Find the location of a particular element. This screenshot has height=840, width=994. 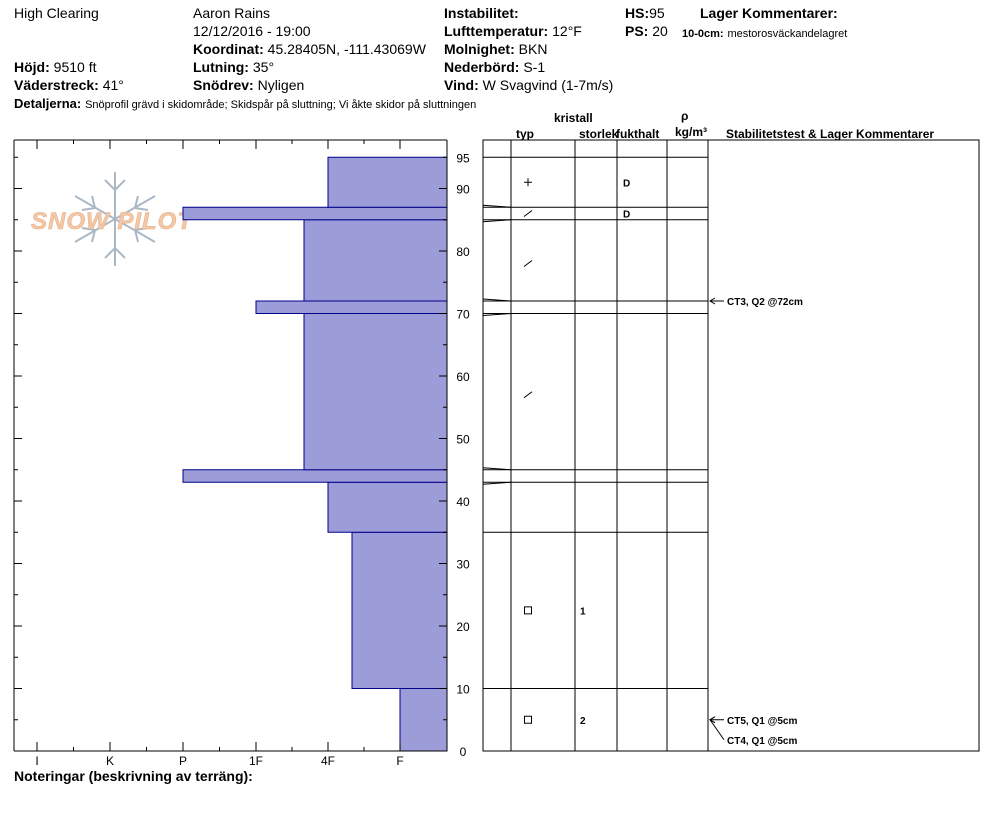

y-tick-label-20: 20 is located at coordinates (463, 627).